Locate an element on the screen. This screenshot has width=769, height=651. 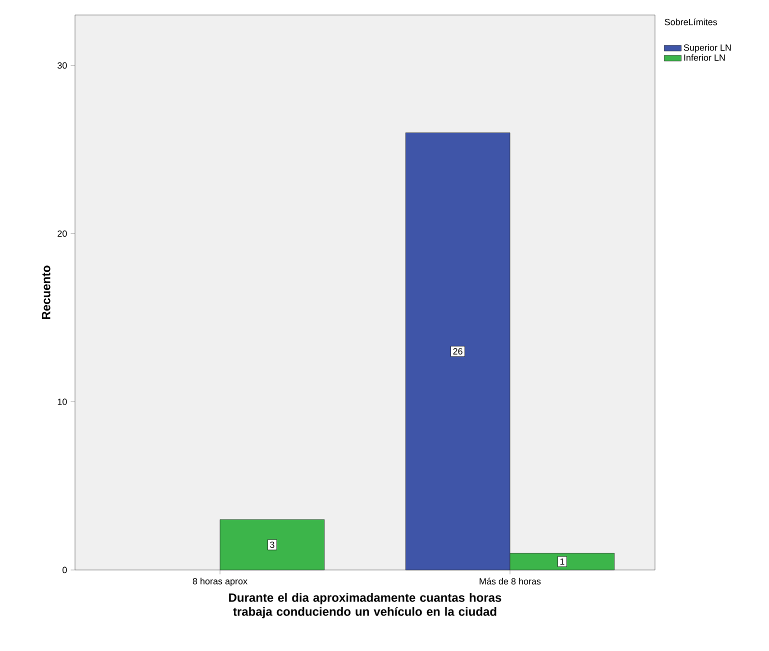
y-axis-title: Recuento is located at coordinates (46, 293).